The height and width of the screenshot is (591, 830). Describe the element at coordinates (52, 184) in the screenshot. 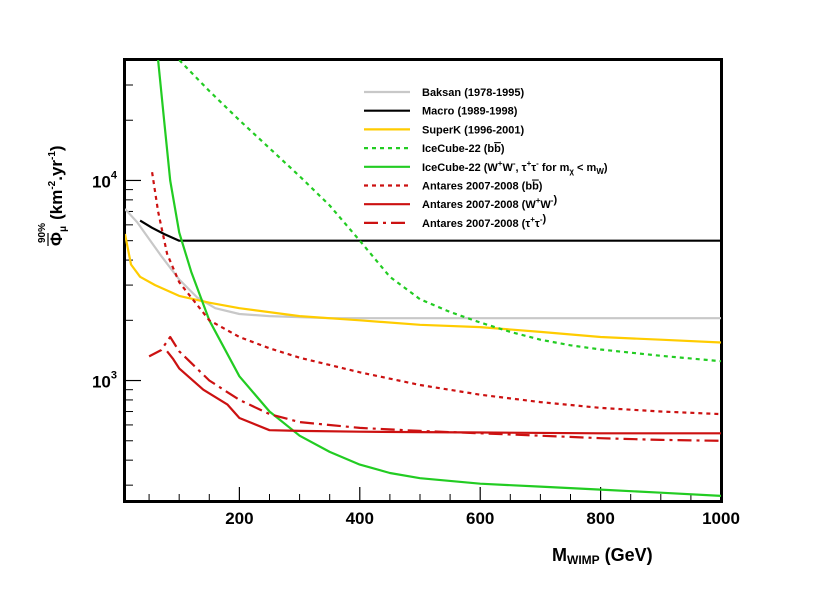

I see `y-axis-title-exp1: -2` at that location.